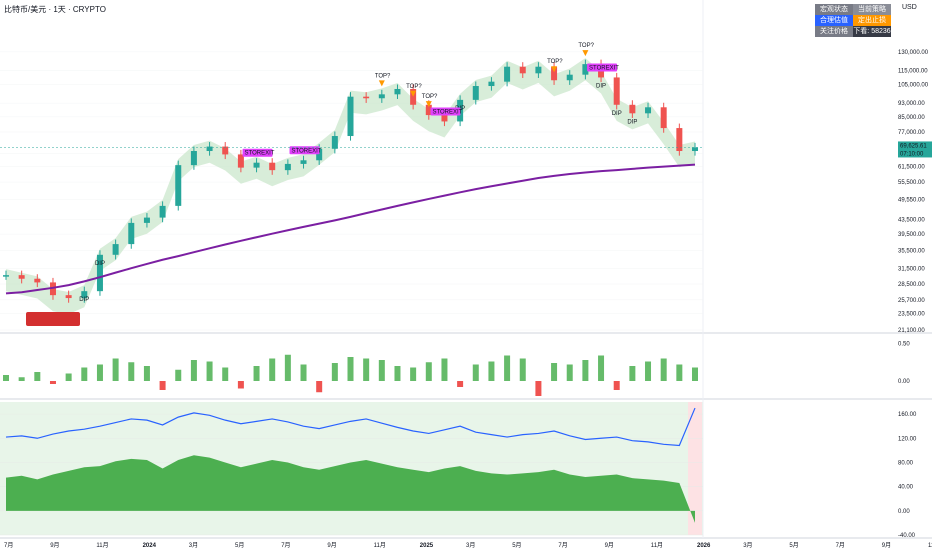 Image resolution: width=932 pixels, height=550 pixels. Describe the element at coordinates (704, 546) in the screenshot. I see `x-tick-label: 2026` at that location.